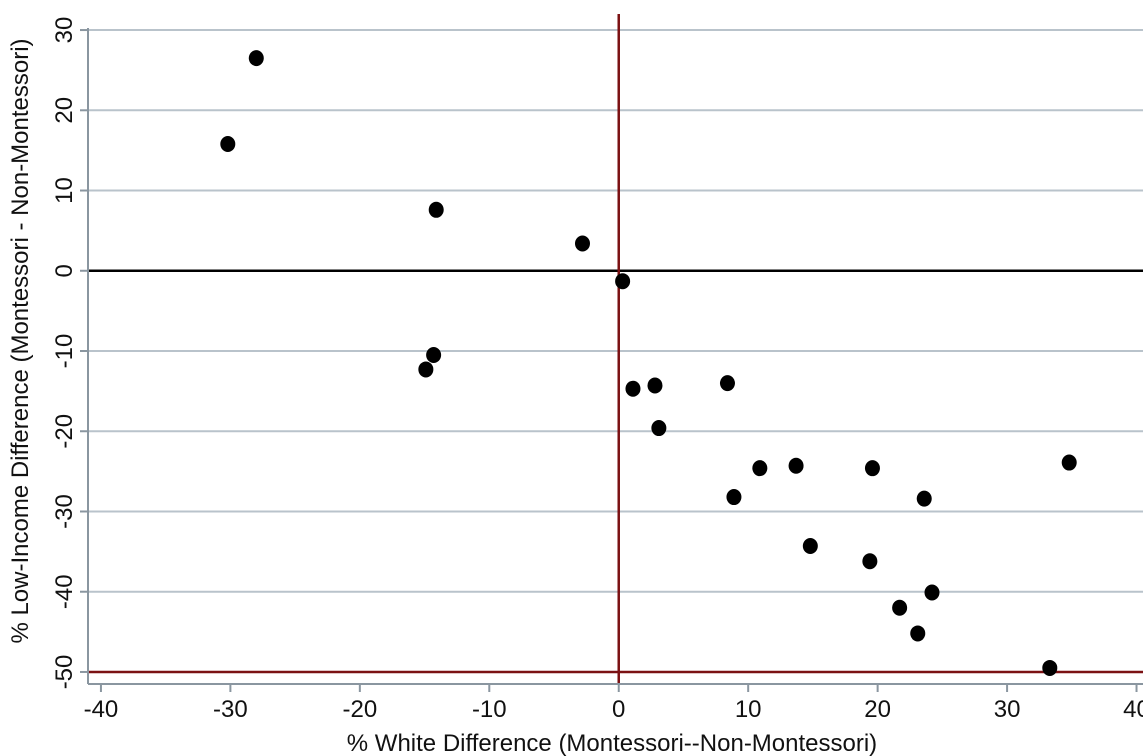 The height and width of the screenshot is (756, 1143). Describe the element at coordinates (359, 709) in the screenshot. I see `x-tick-label: -20` at that location.